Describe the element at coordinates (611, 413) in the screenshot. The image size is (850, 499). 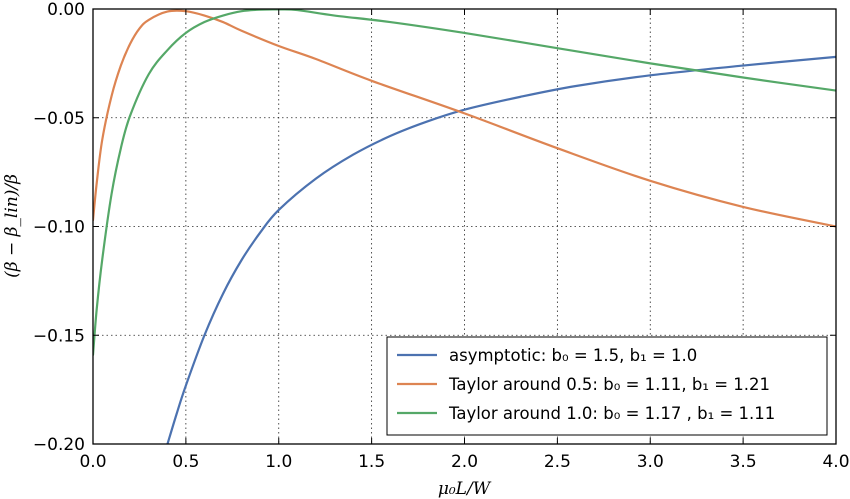
I see `legend-label-taylor-1-0: Taylor around 1.0: b₀ = 1.17 , b₁ = 1.11` at that location.